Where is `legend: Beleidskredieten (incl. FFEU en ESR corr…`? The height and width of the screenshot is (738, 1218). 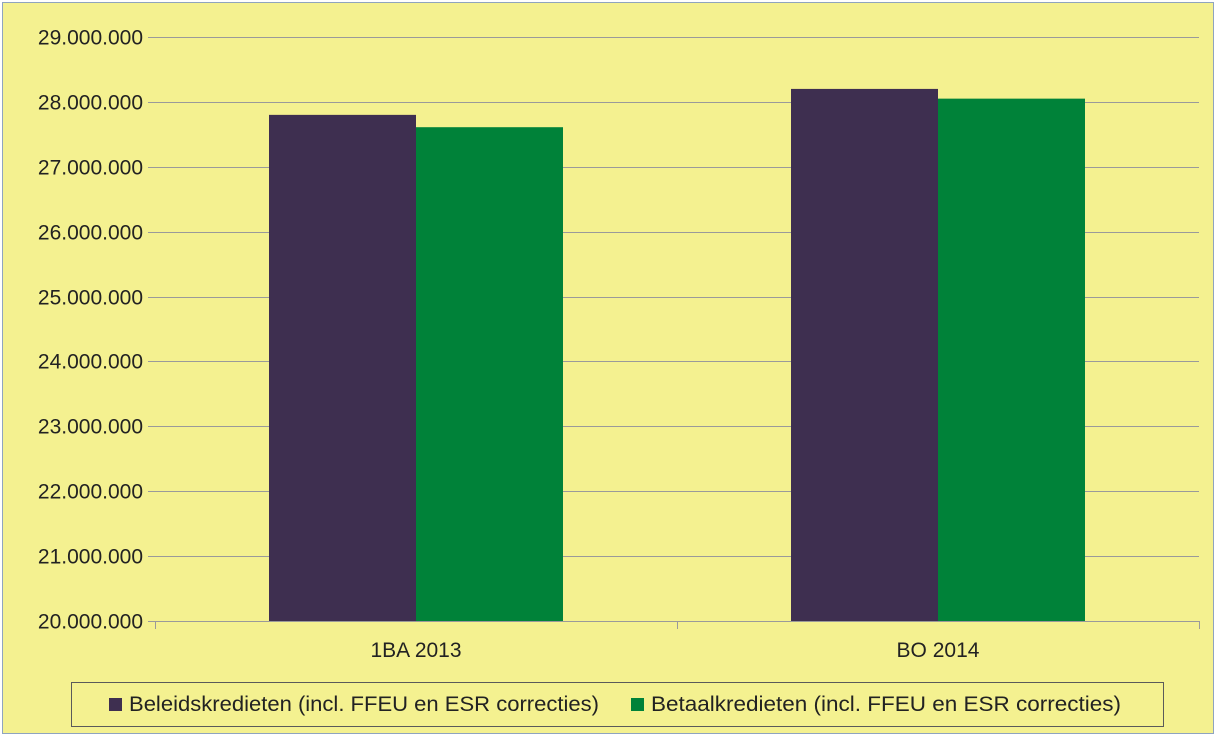 legend: Beleidskredieten (incl. FFEU en ESR corr… is located at coordinates (617, 704).